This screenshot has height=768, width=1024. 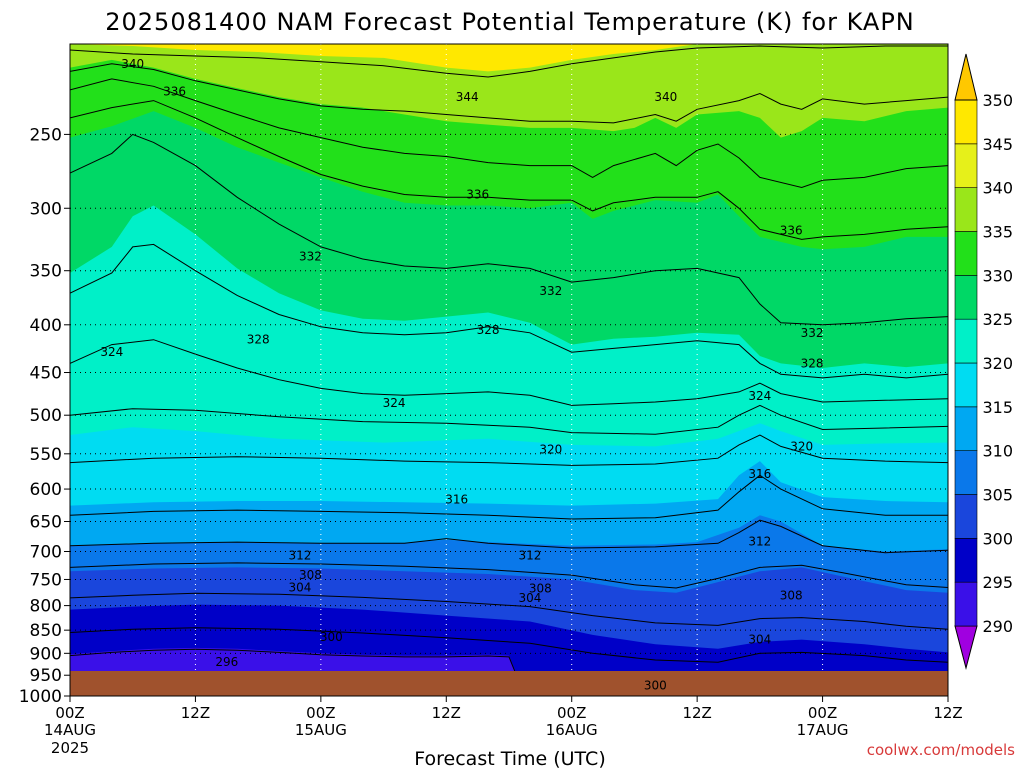 What do you see at coordinates (46, 272) in the screenshot?
I see `y-tick-label: 350` at bounding box center [46, 272].